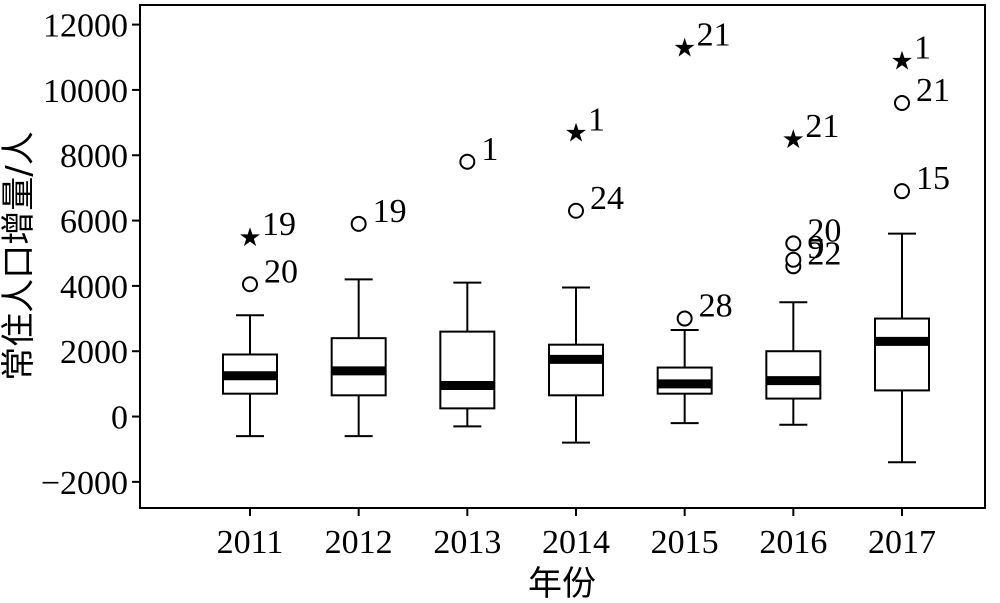 Image resolution: width=1000 pixels, height=603 pixels. What do you see at coordinates (685, 542) in the screenshot?
I see `x-tick-label: 2015` at bounding box center [685, 542].